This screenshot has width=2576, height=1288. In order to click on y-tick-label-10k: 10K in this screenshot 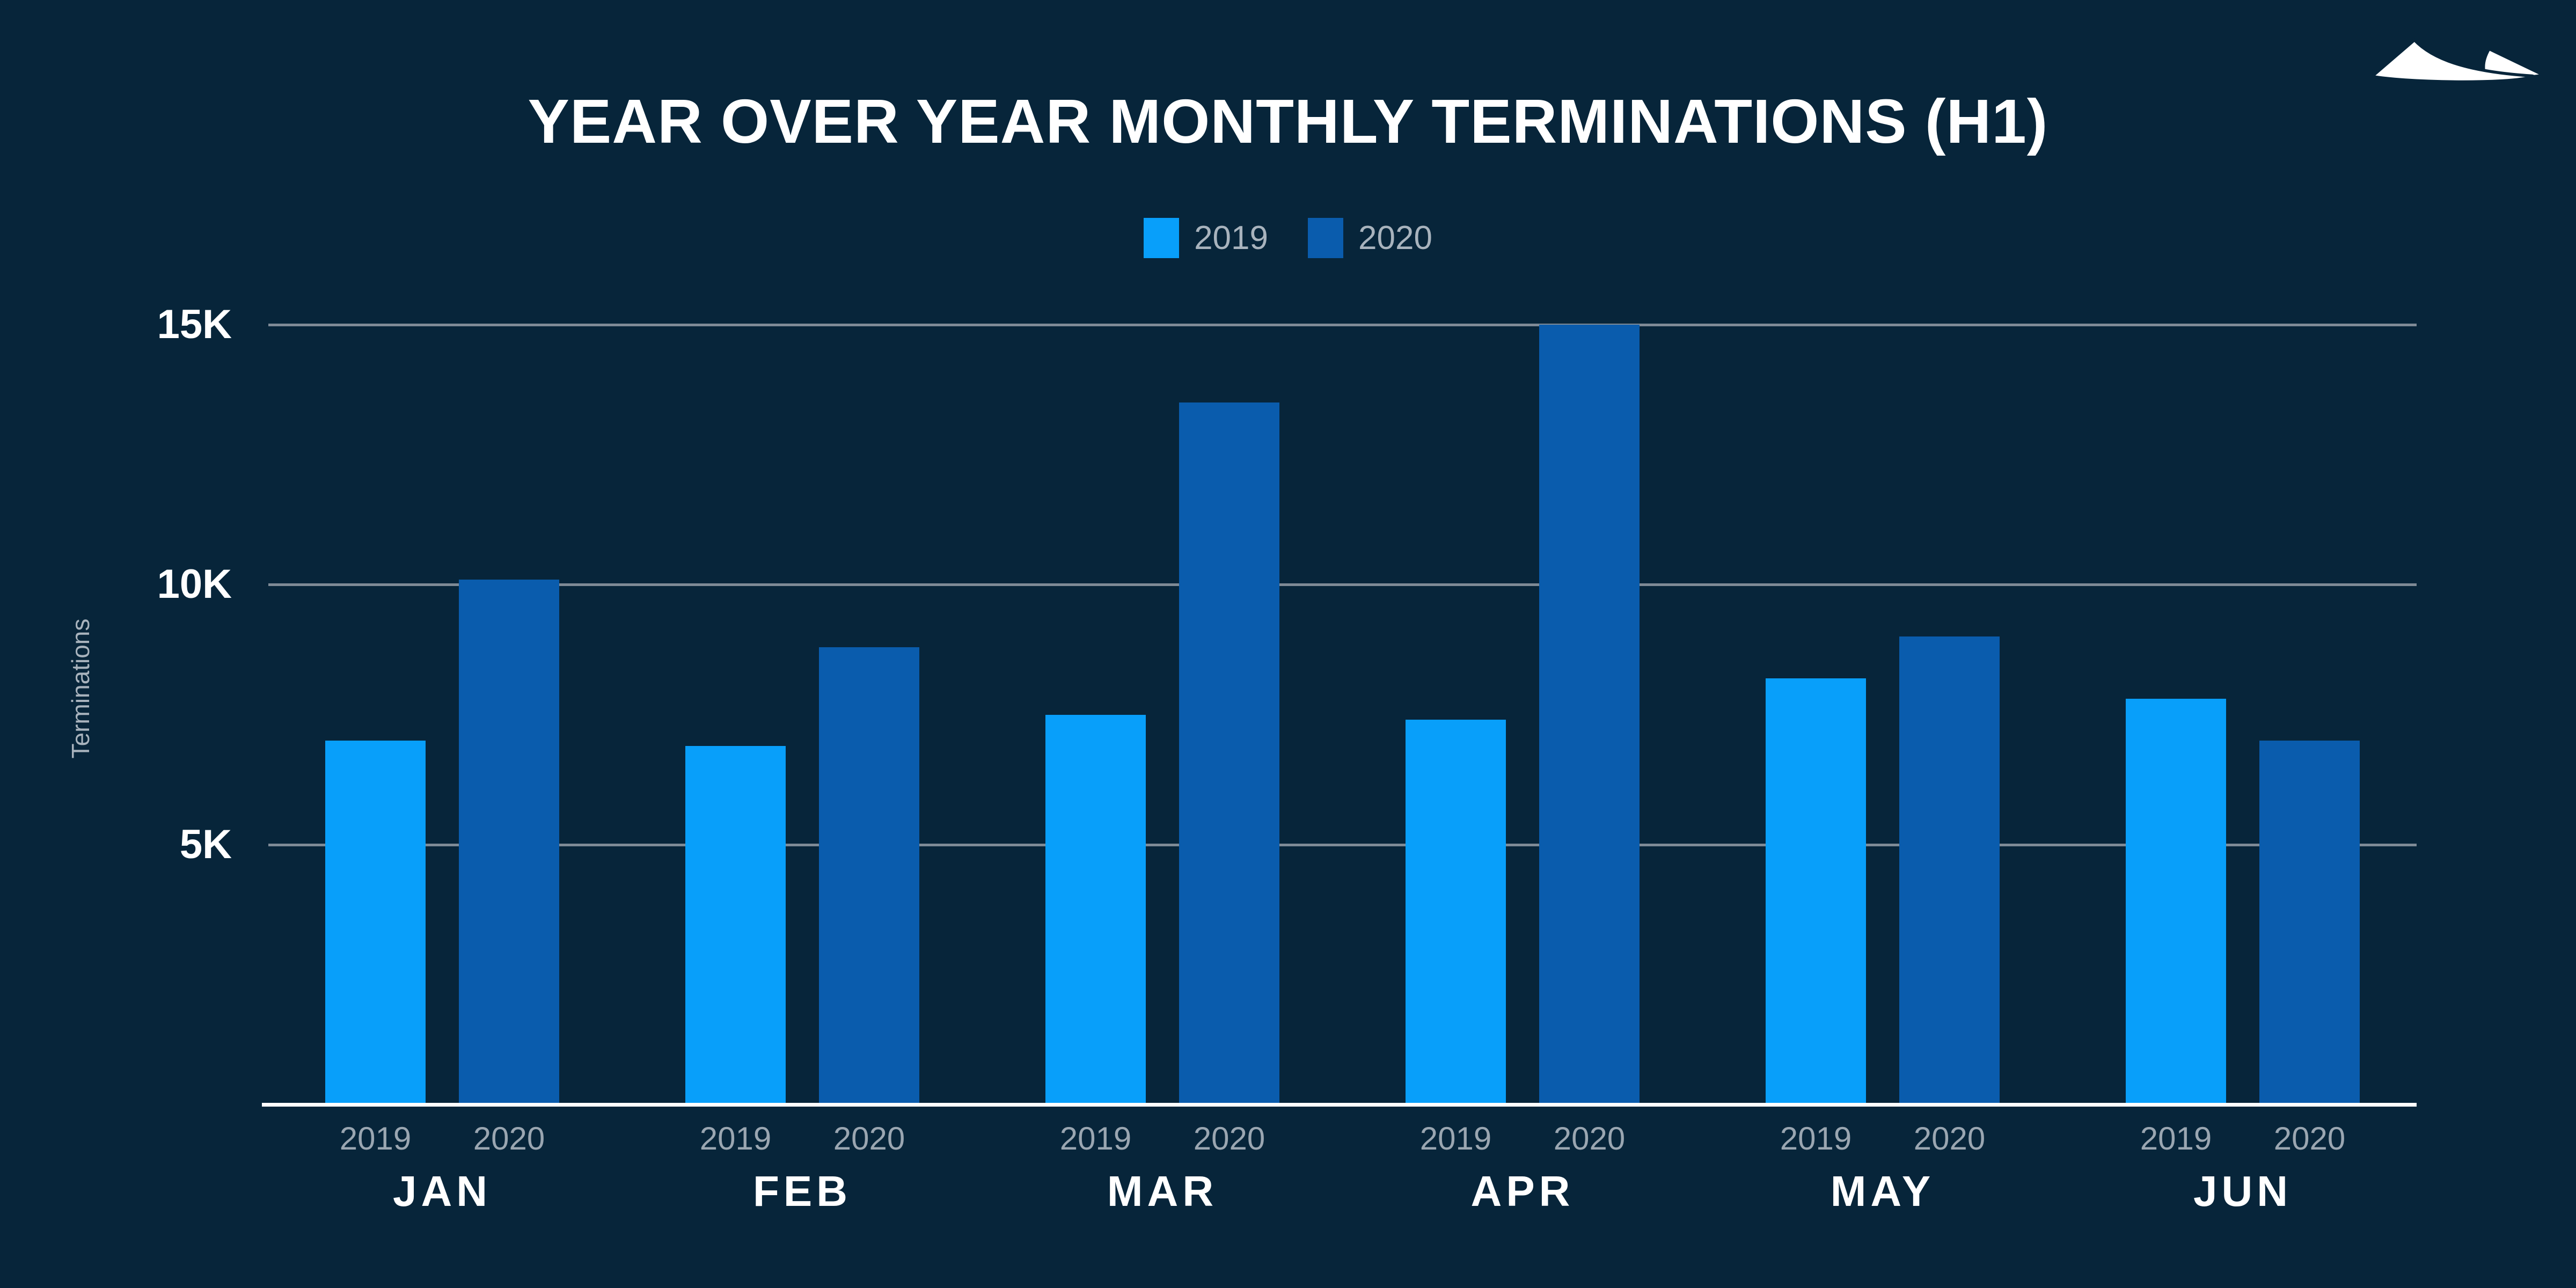, I will do `click(194, 584)`.